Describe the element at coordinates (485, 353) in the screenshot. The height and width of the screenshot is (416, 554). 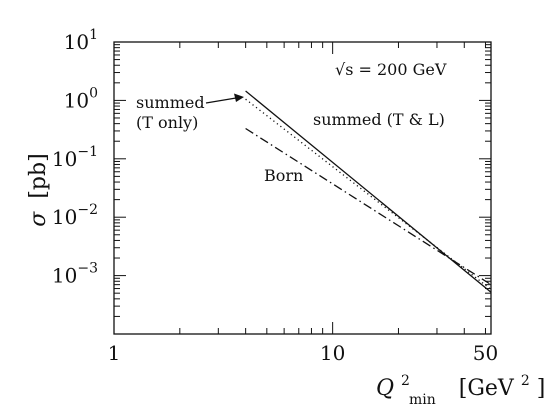
I see `x-tick-label: 50` at that location.